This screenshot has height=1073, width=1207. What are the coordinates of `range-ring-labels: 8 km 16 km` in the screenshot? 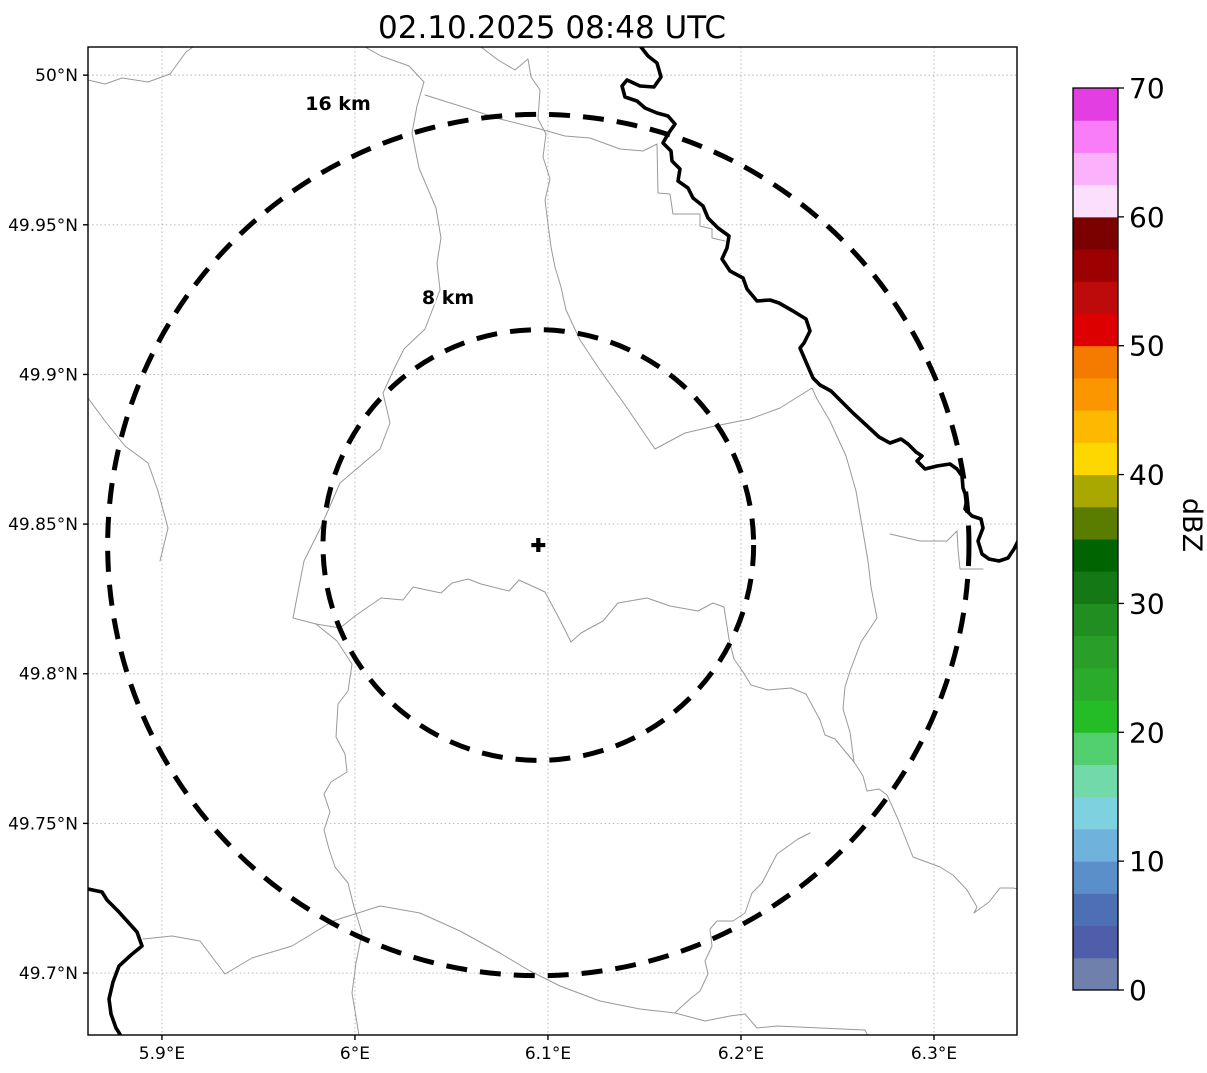 It's located at (389, 201).